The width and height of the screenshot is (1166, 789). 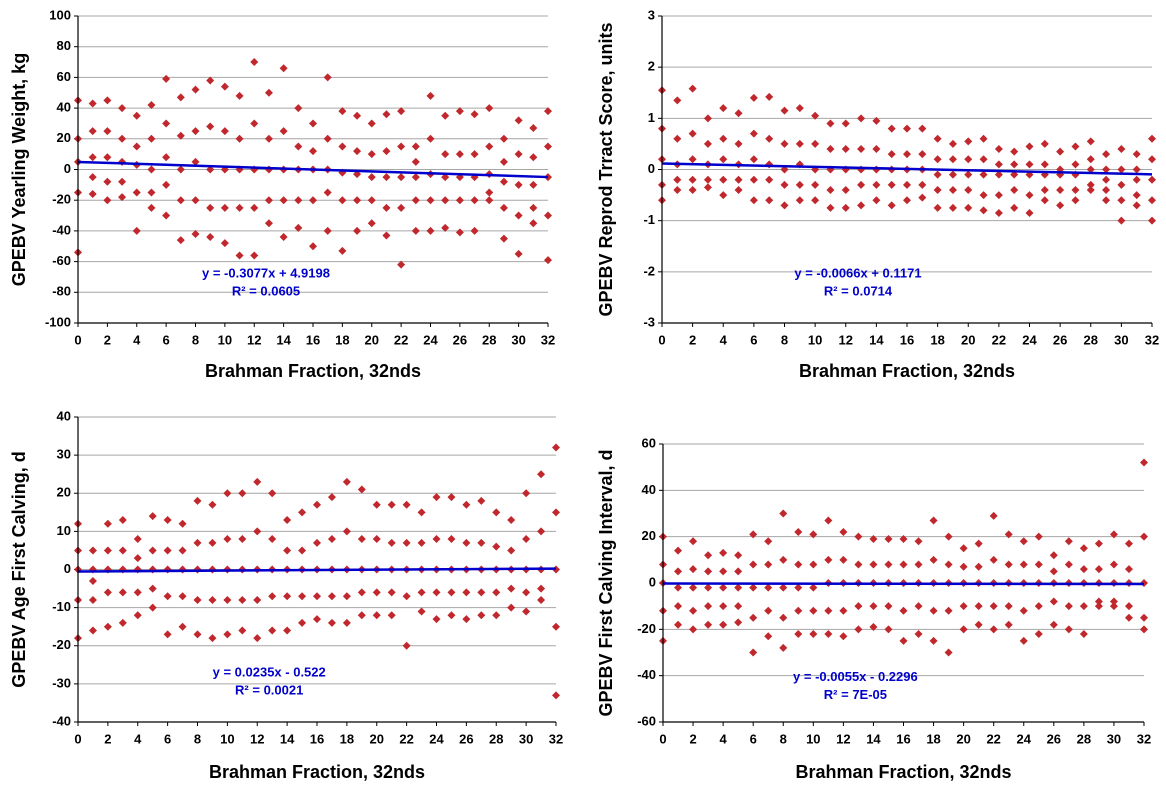 I want to click on y-tick-label: 20, so click(x=64, y=492).